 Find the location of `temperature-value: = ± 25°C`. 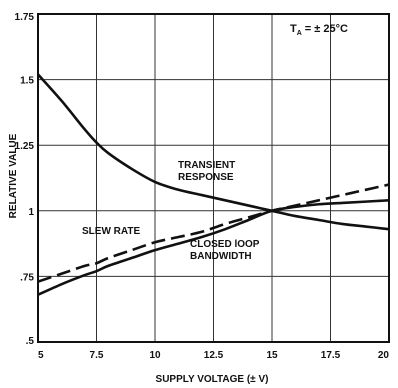

temperature-value: = ± 25°C is located at coordinates (326, 29).